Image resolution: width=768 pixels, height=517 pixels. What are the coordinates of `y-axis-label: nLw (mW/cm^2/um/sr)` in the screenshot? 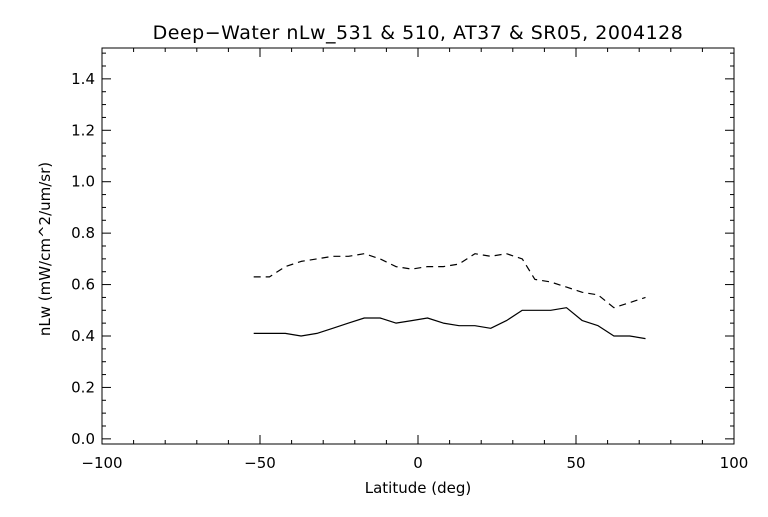 It's located at (45, 249).